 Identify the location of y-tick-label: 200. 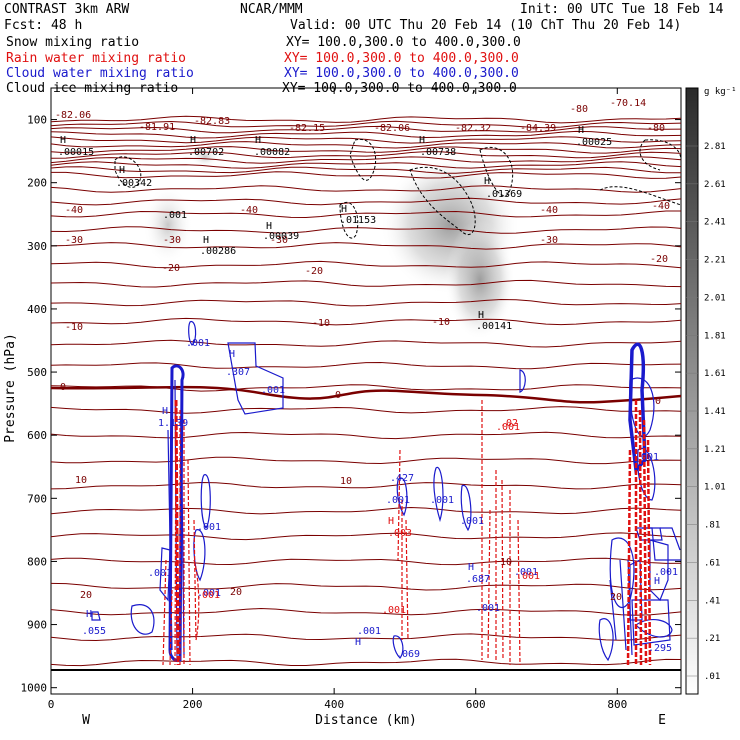
(37, 183).